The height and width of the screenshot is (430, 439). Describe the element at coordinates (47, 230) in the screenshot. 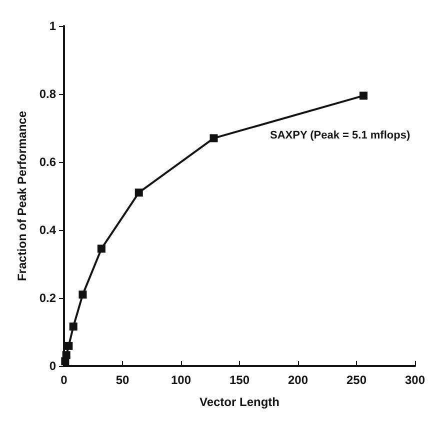

I see `y-tick-label: 0.4` at that location.